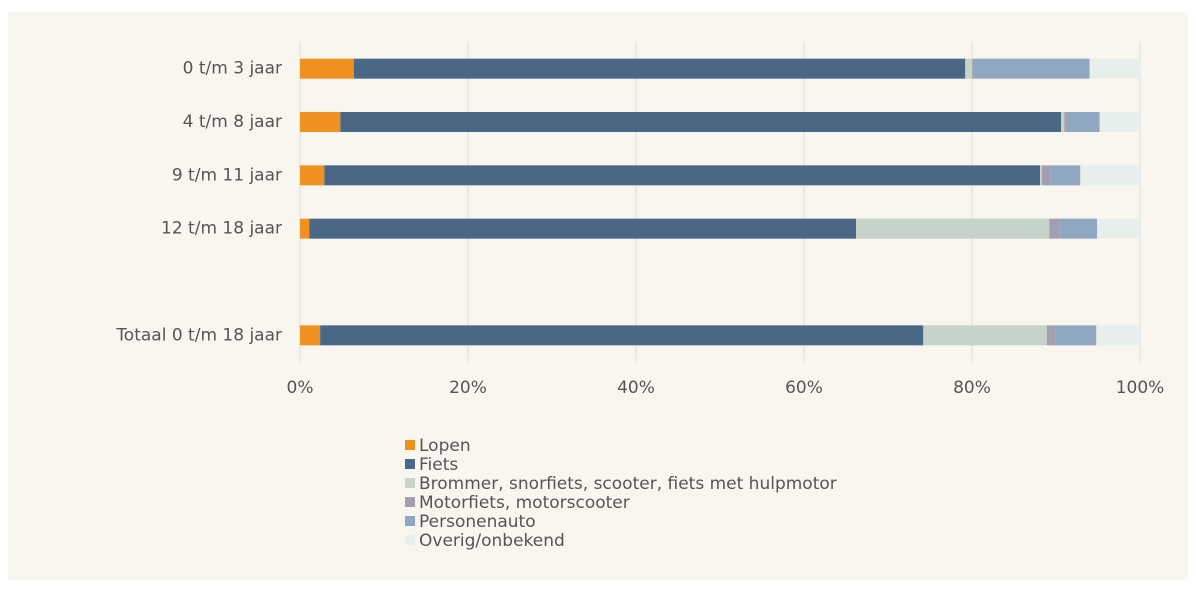 The height and width of the screenshot is (592, 1196). I want to click on legend-label: Fiets, so click(438, 465).